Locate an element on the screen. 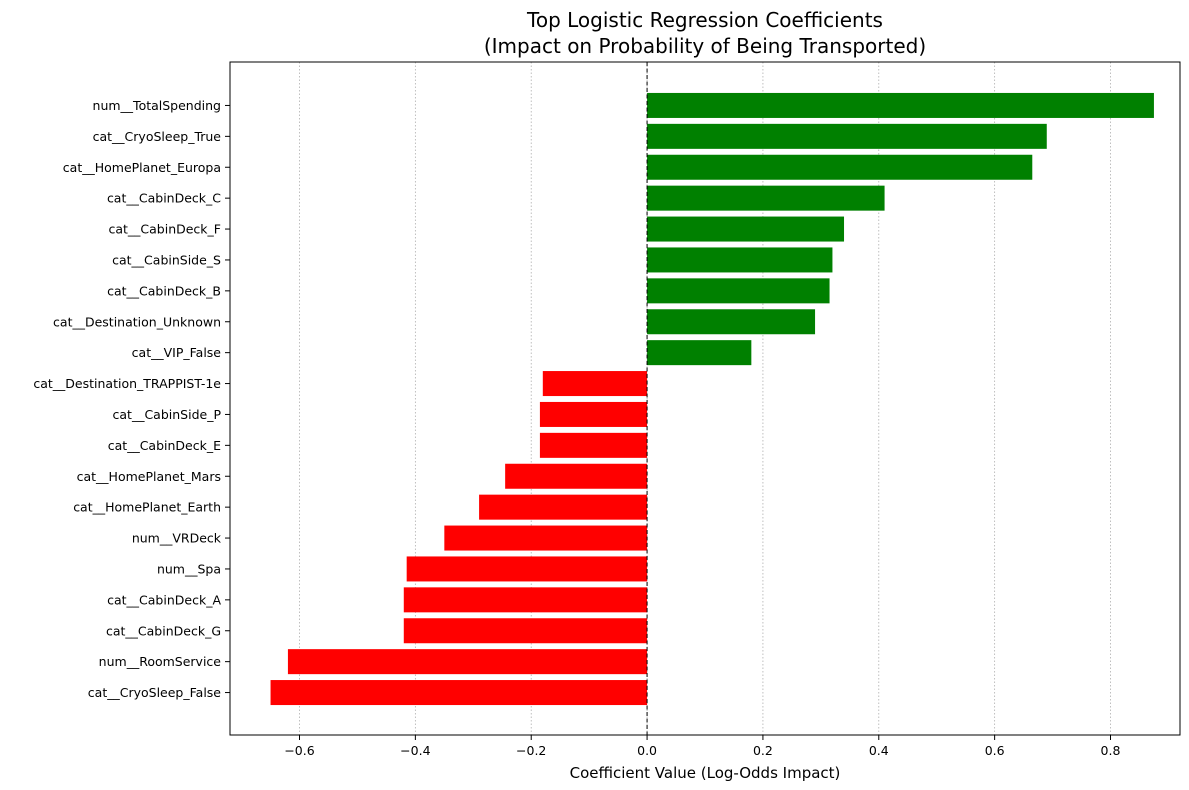 This screenshot has width=1189, height=790. y-tick-label: cat__CabinDeck_A is located at coordinates (164, 599).